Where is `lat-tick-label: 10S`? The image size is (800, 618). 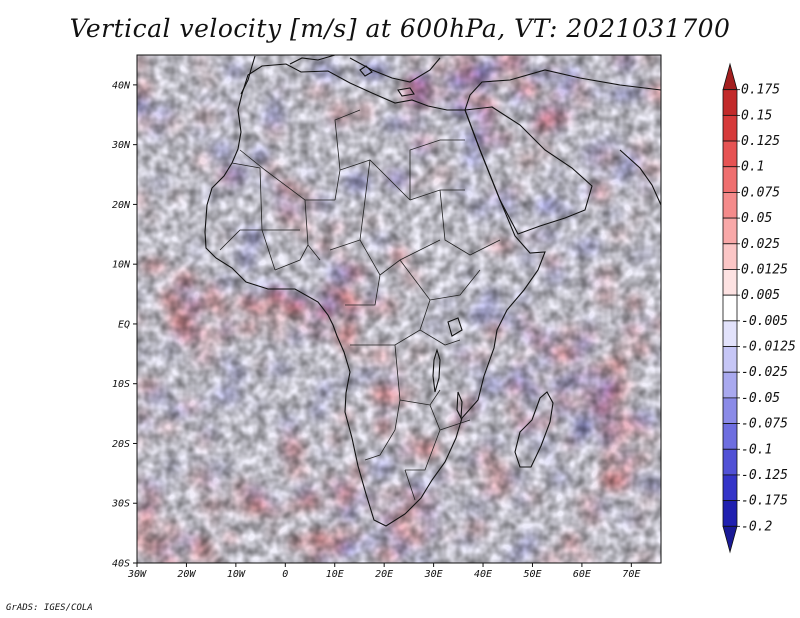 lat-tick-label: 10S is located at coordinates (121, 384).